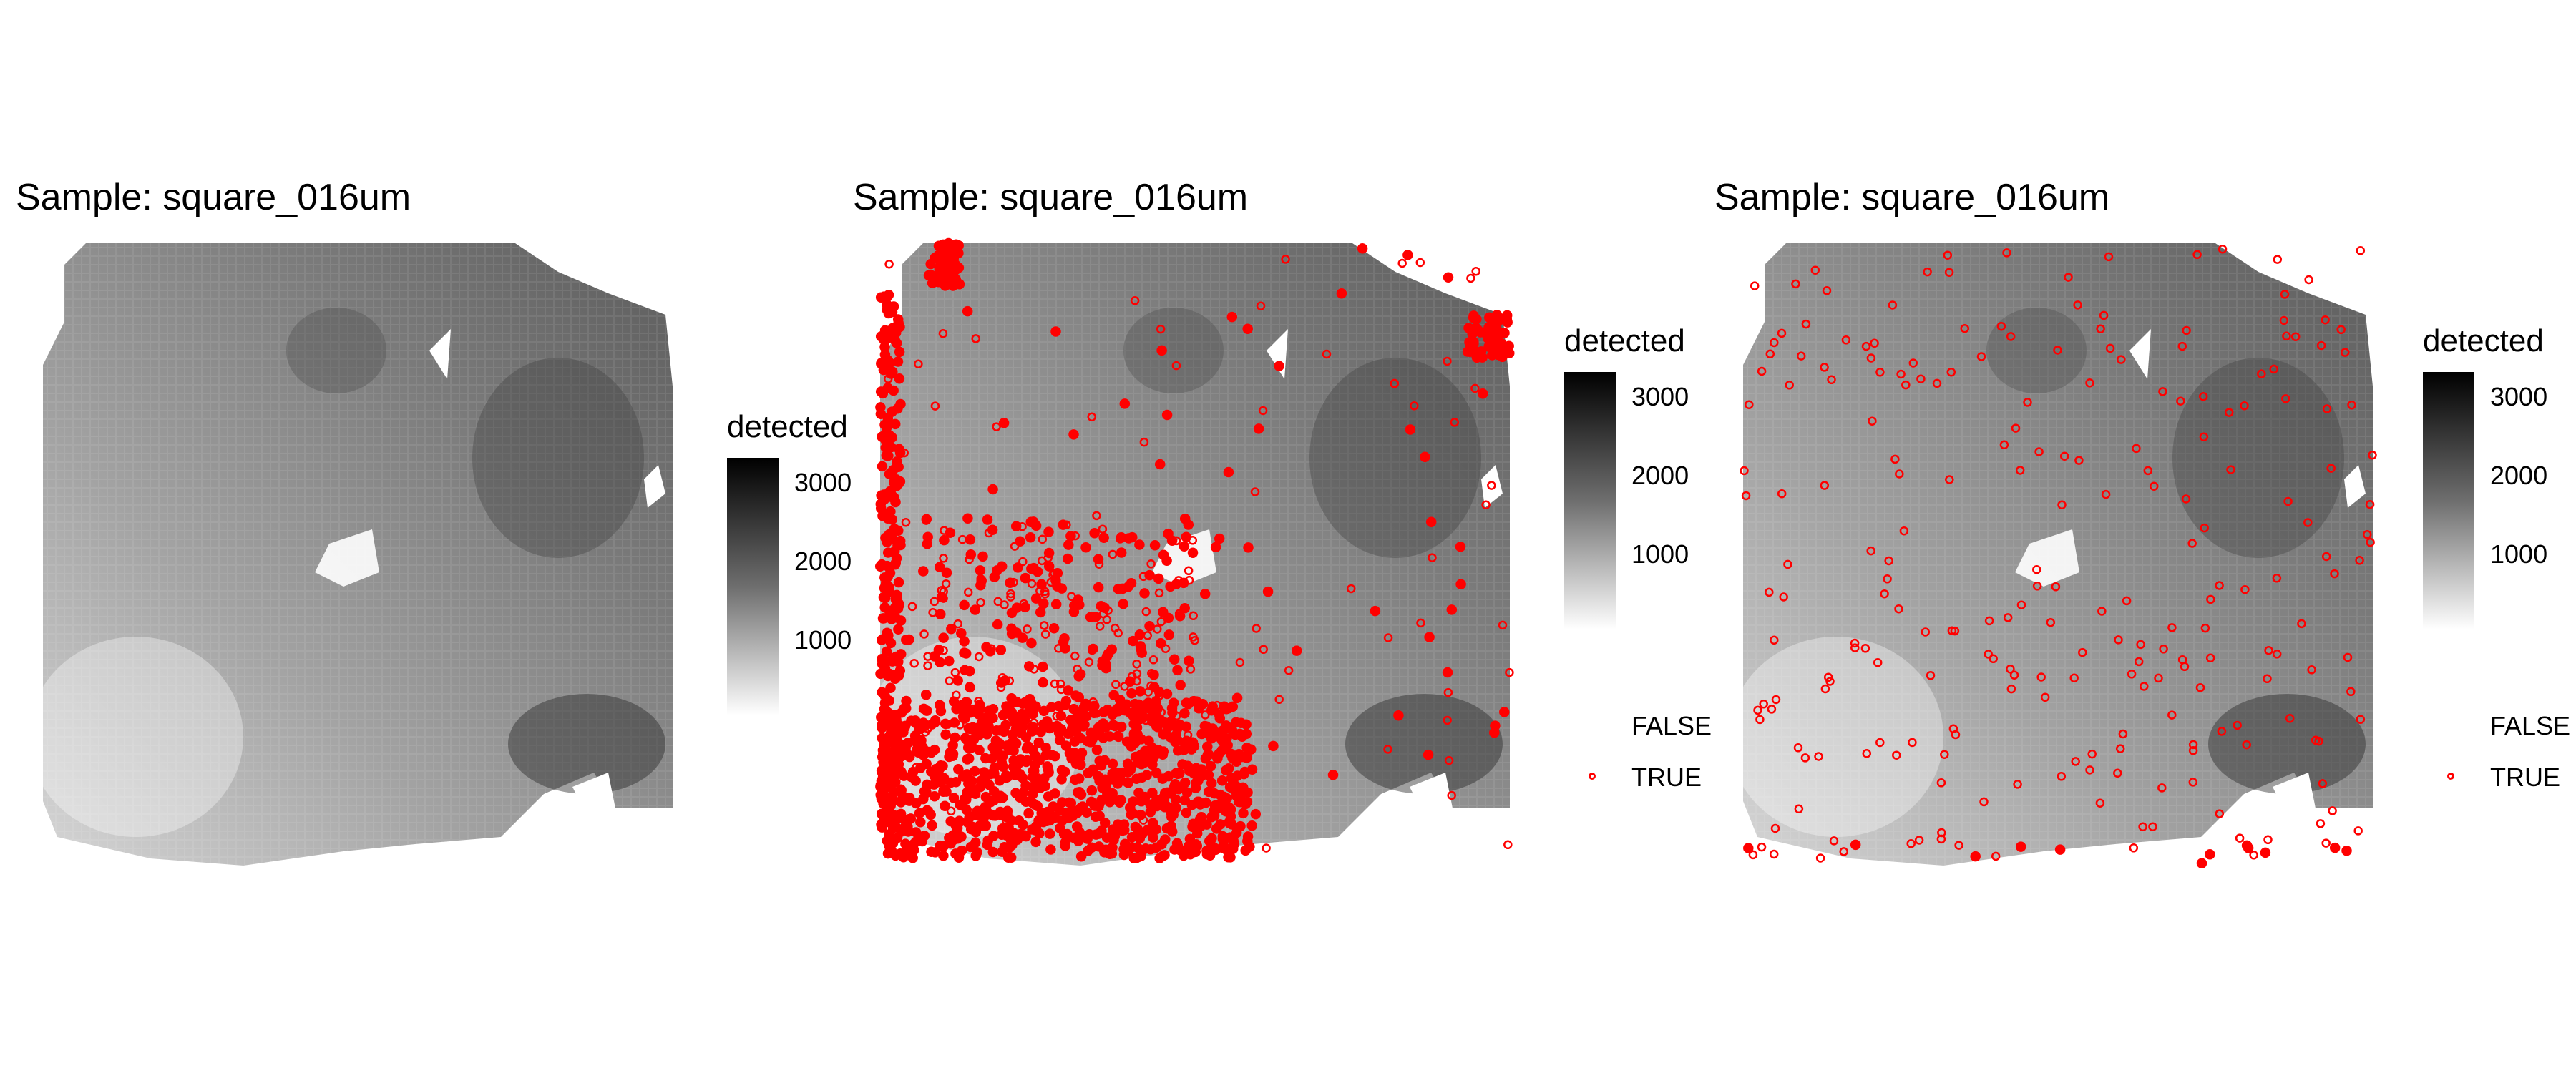  What do you see at coordinates (823, 482) in the screenshot?
I see `tick-label-3000: 3000` at bounding box center [823, 482].